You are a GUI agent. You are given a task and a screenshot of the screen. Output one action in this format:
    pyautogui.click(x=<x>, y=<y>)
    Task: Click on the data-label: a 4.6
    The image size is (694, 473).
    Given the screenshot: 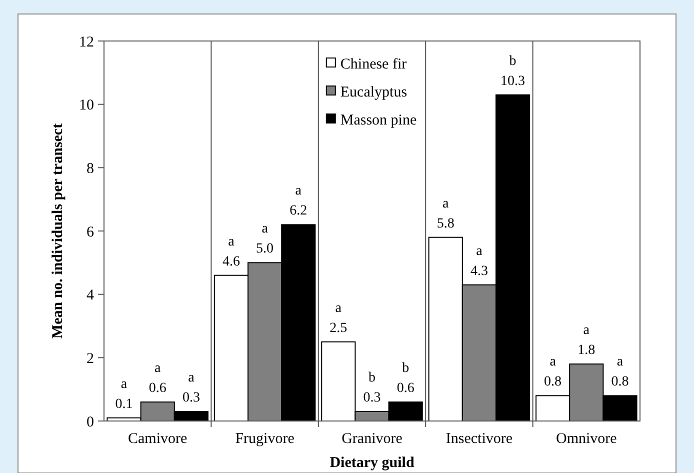 What is the action you would take?
    pyautogui.click(x=231, y=252)
    